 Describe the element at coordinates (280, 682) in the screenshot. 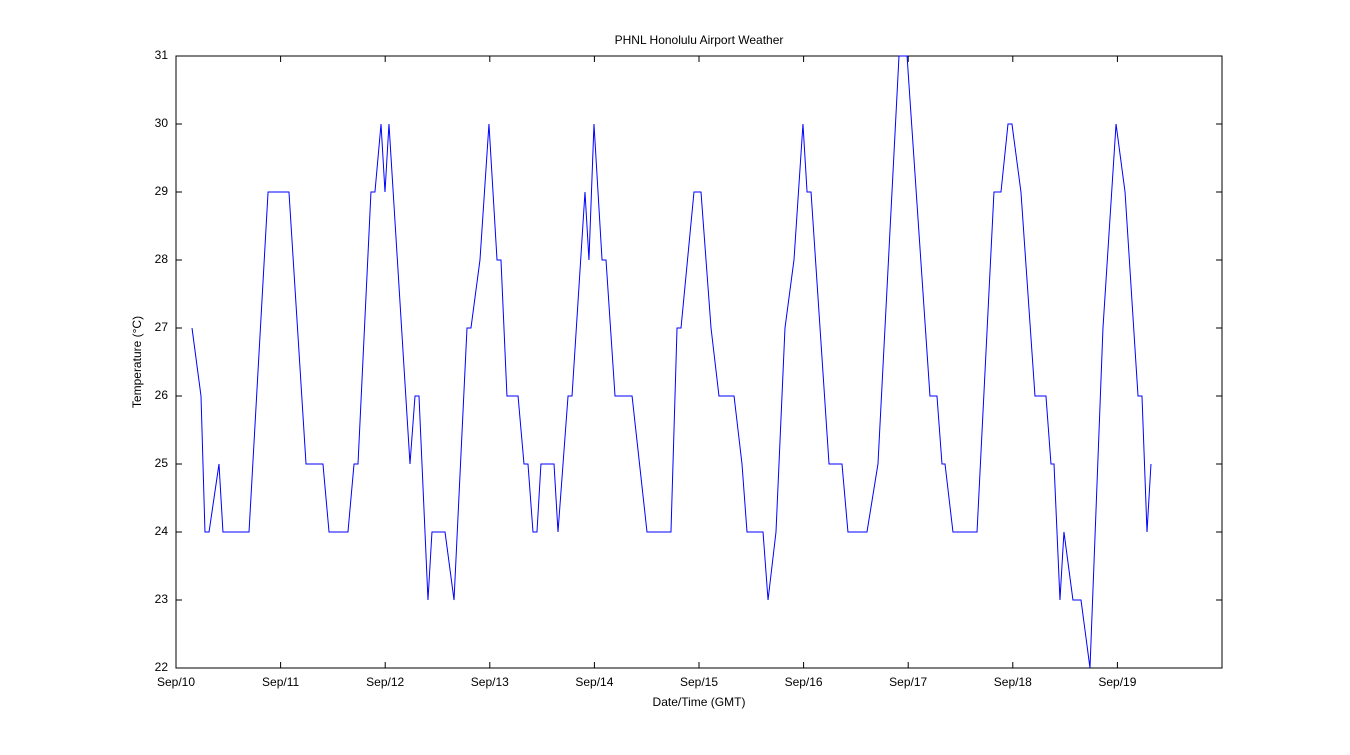

I see `x-tick-label: Sep/11` at that location.